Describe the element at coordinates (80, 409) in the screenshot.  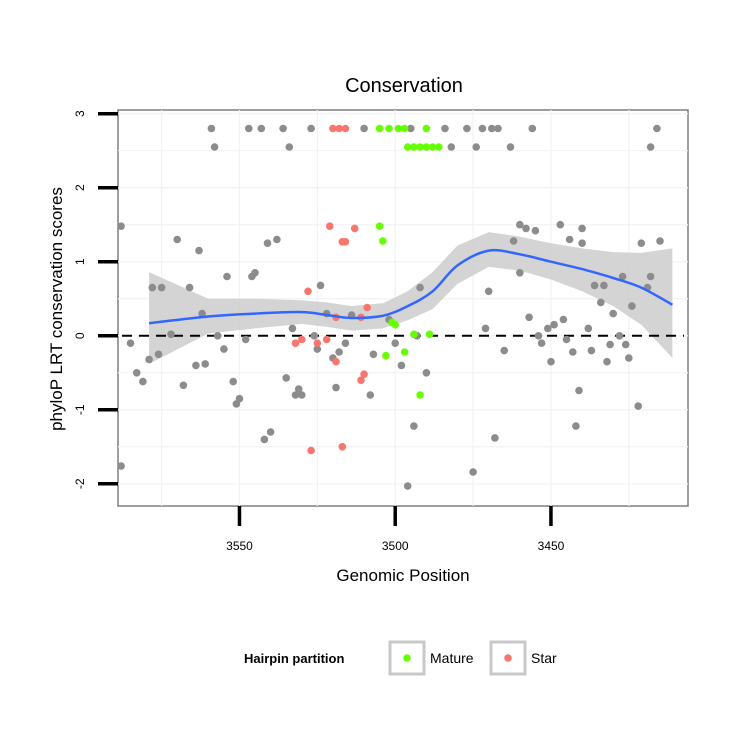
I see `y-tick-label: -1` at that location.